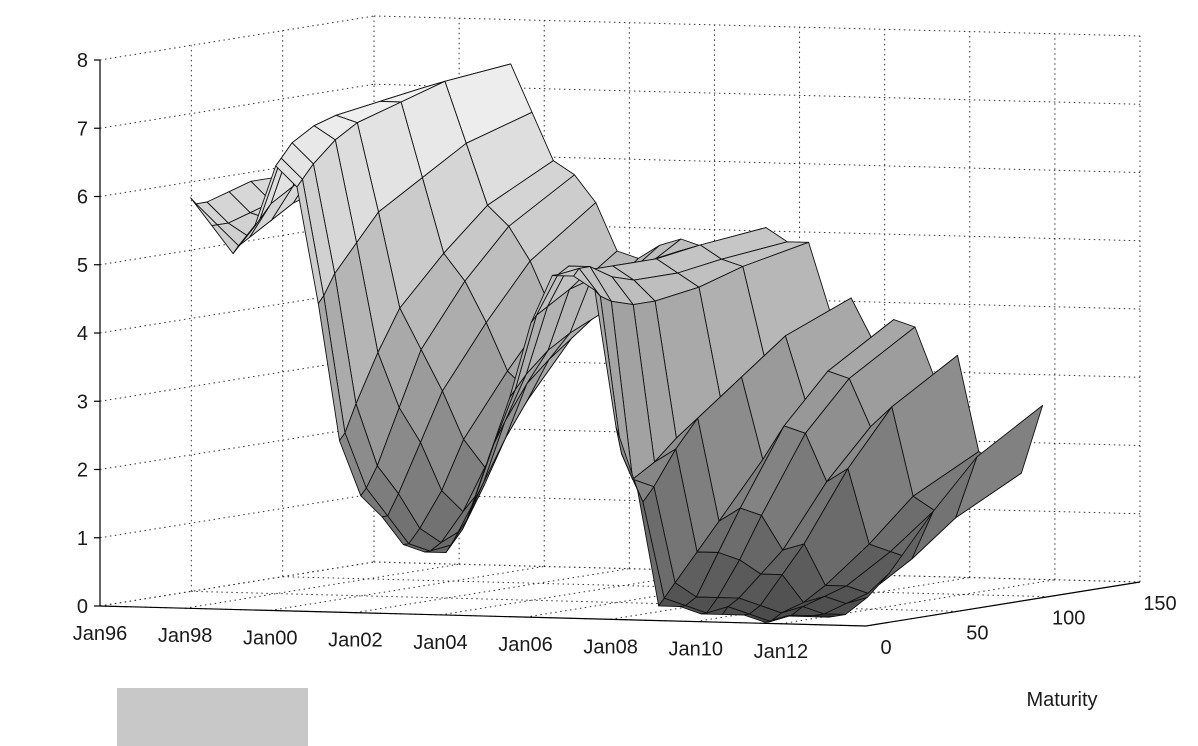  What do you see at coordinates (82, 539) in the screenshot?
I see `z-tick-label: 1` at bounding box center [82, 539].